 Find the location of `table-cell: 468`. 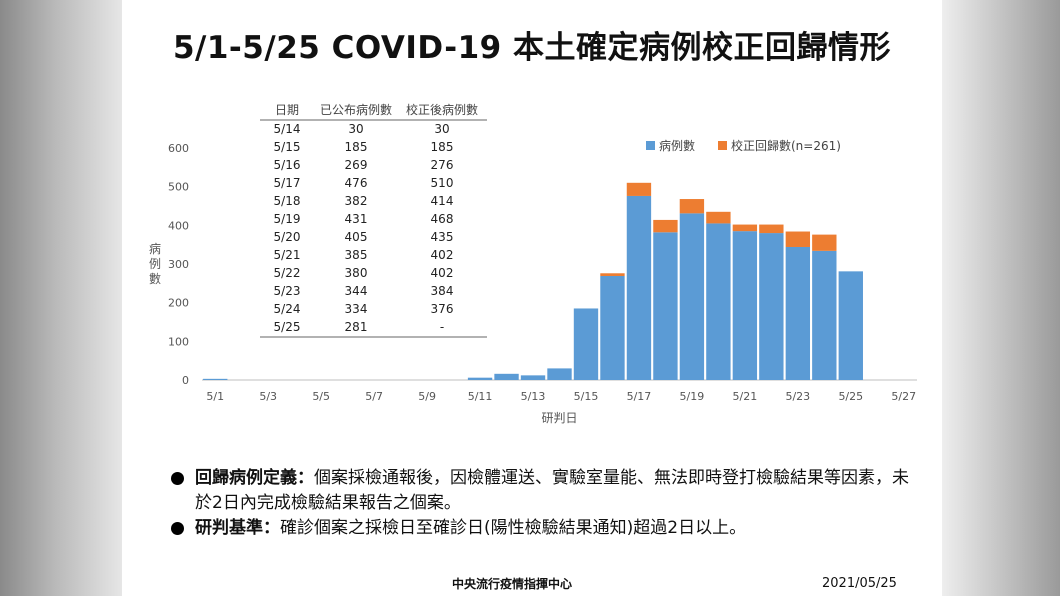

table-cell: 468 is located at coordinates (442, 219).